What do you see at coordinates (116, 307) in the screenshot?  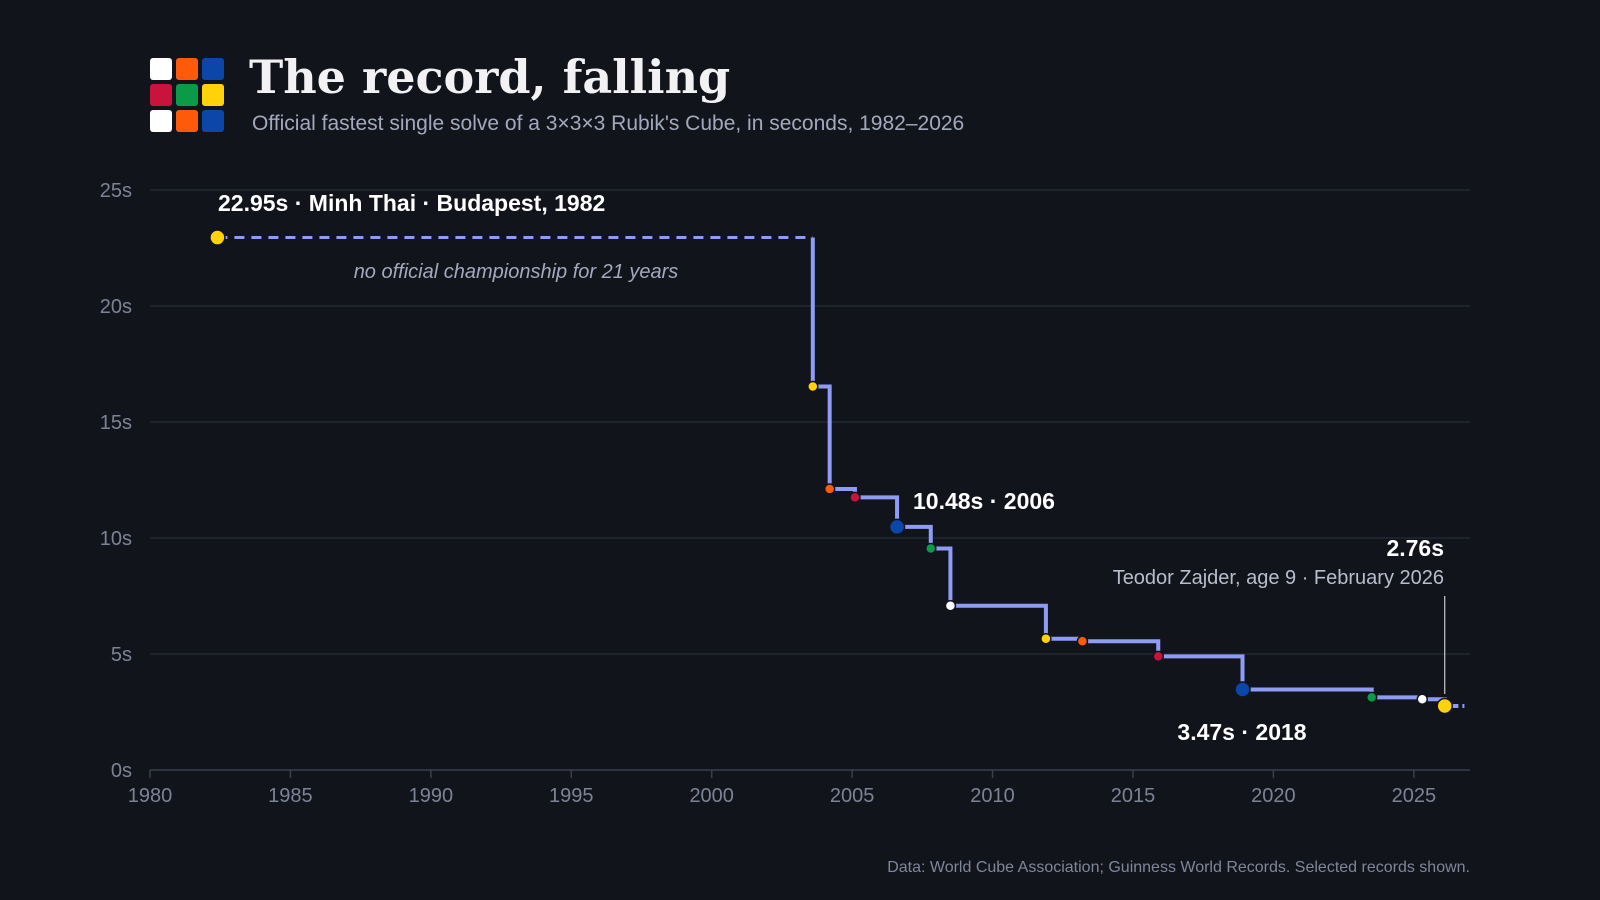 I see `y-tick-label: 20s` at bounding box center [116, 307].